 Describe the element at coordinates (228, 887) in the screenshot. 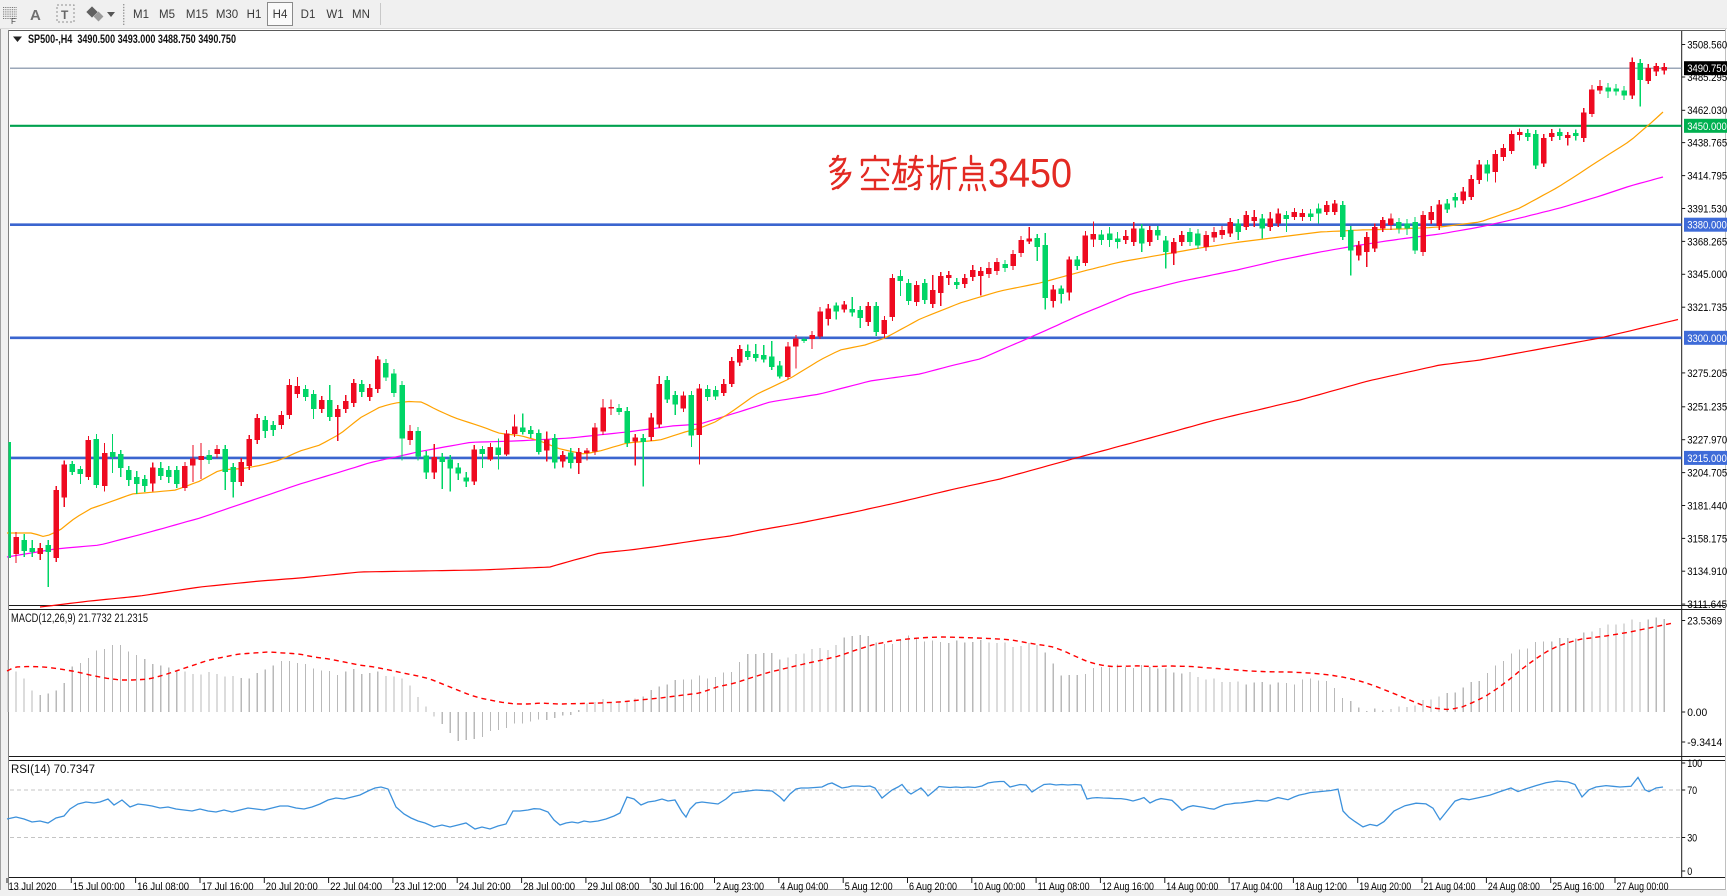

I see `svg-text: 17 Jul 16:00` at that location.